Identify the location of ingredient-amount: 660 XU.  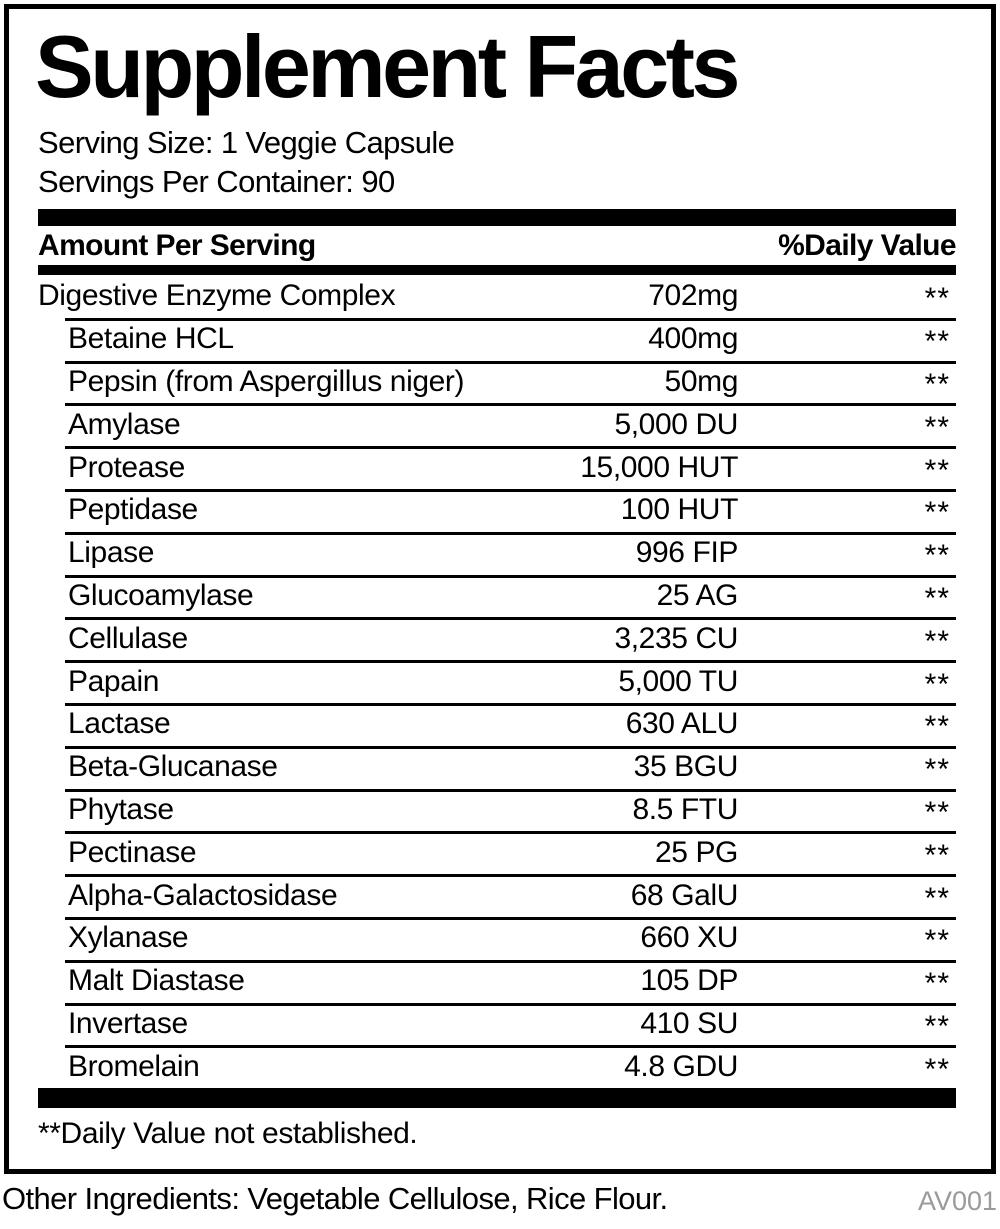
(689, 938).